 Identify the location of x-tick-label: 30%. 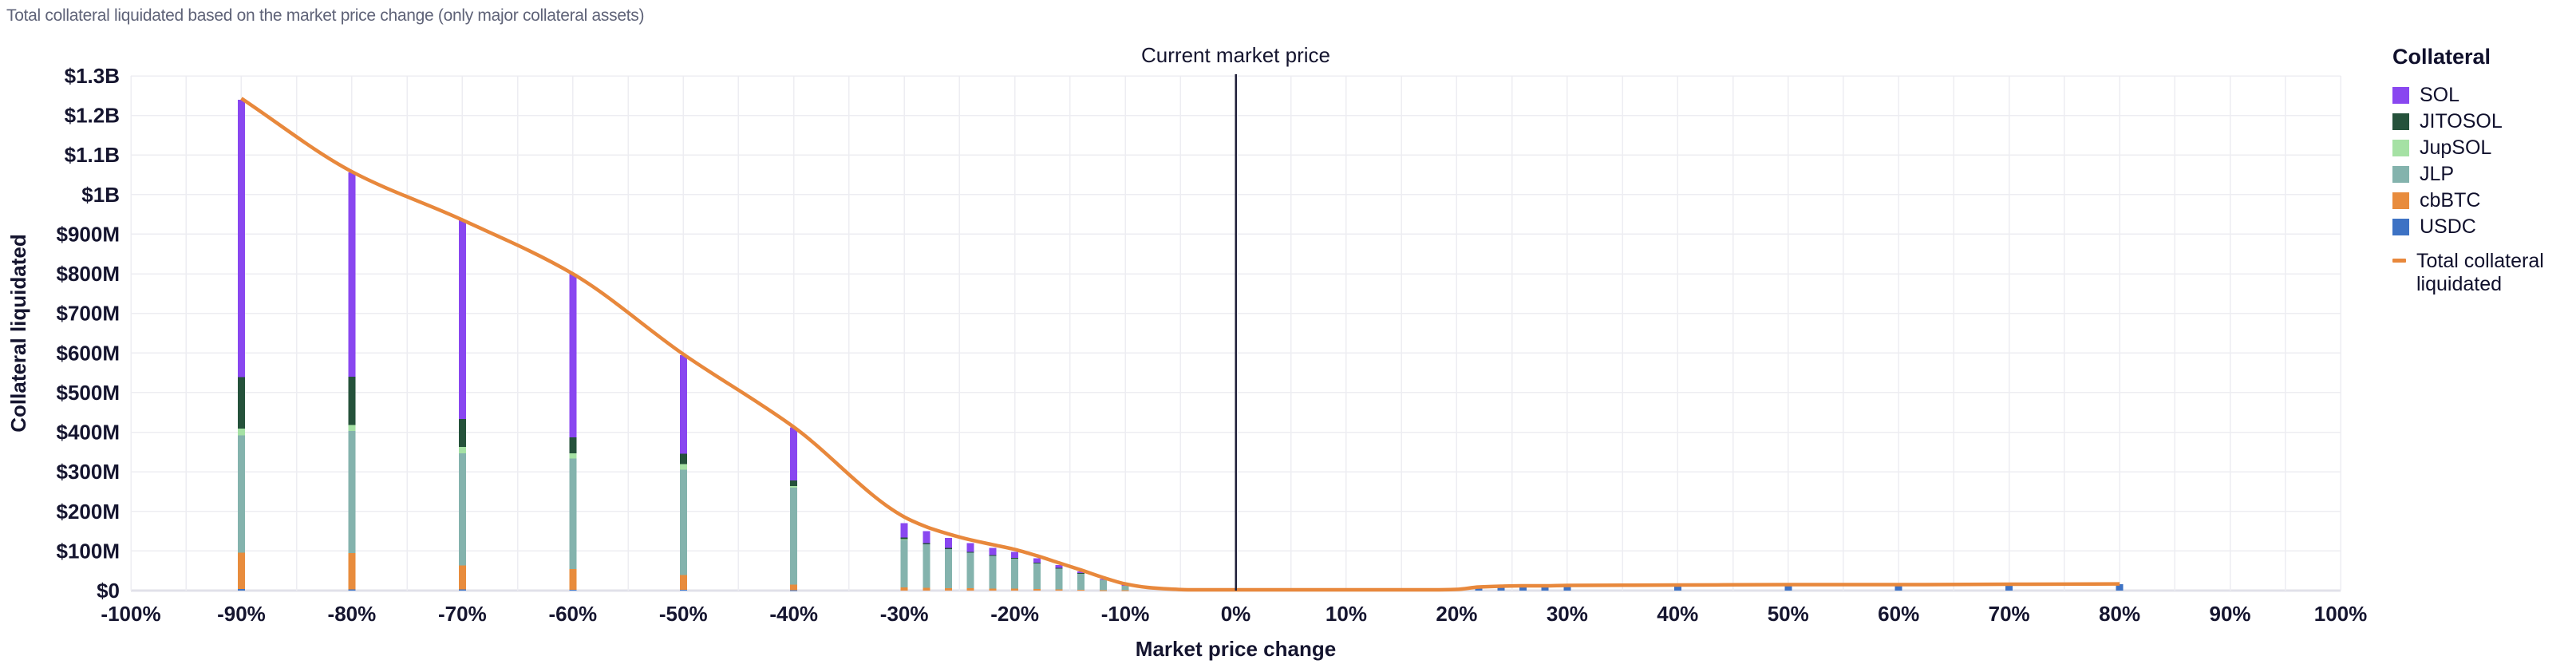
(1567, 614).